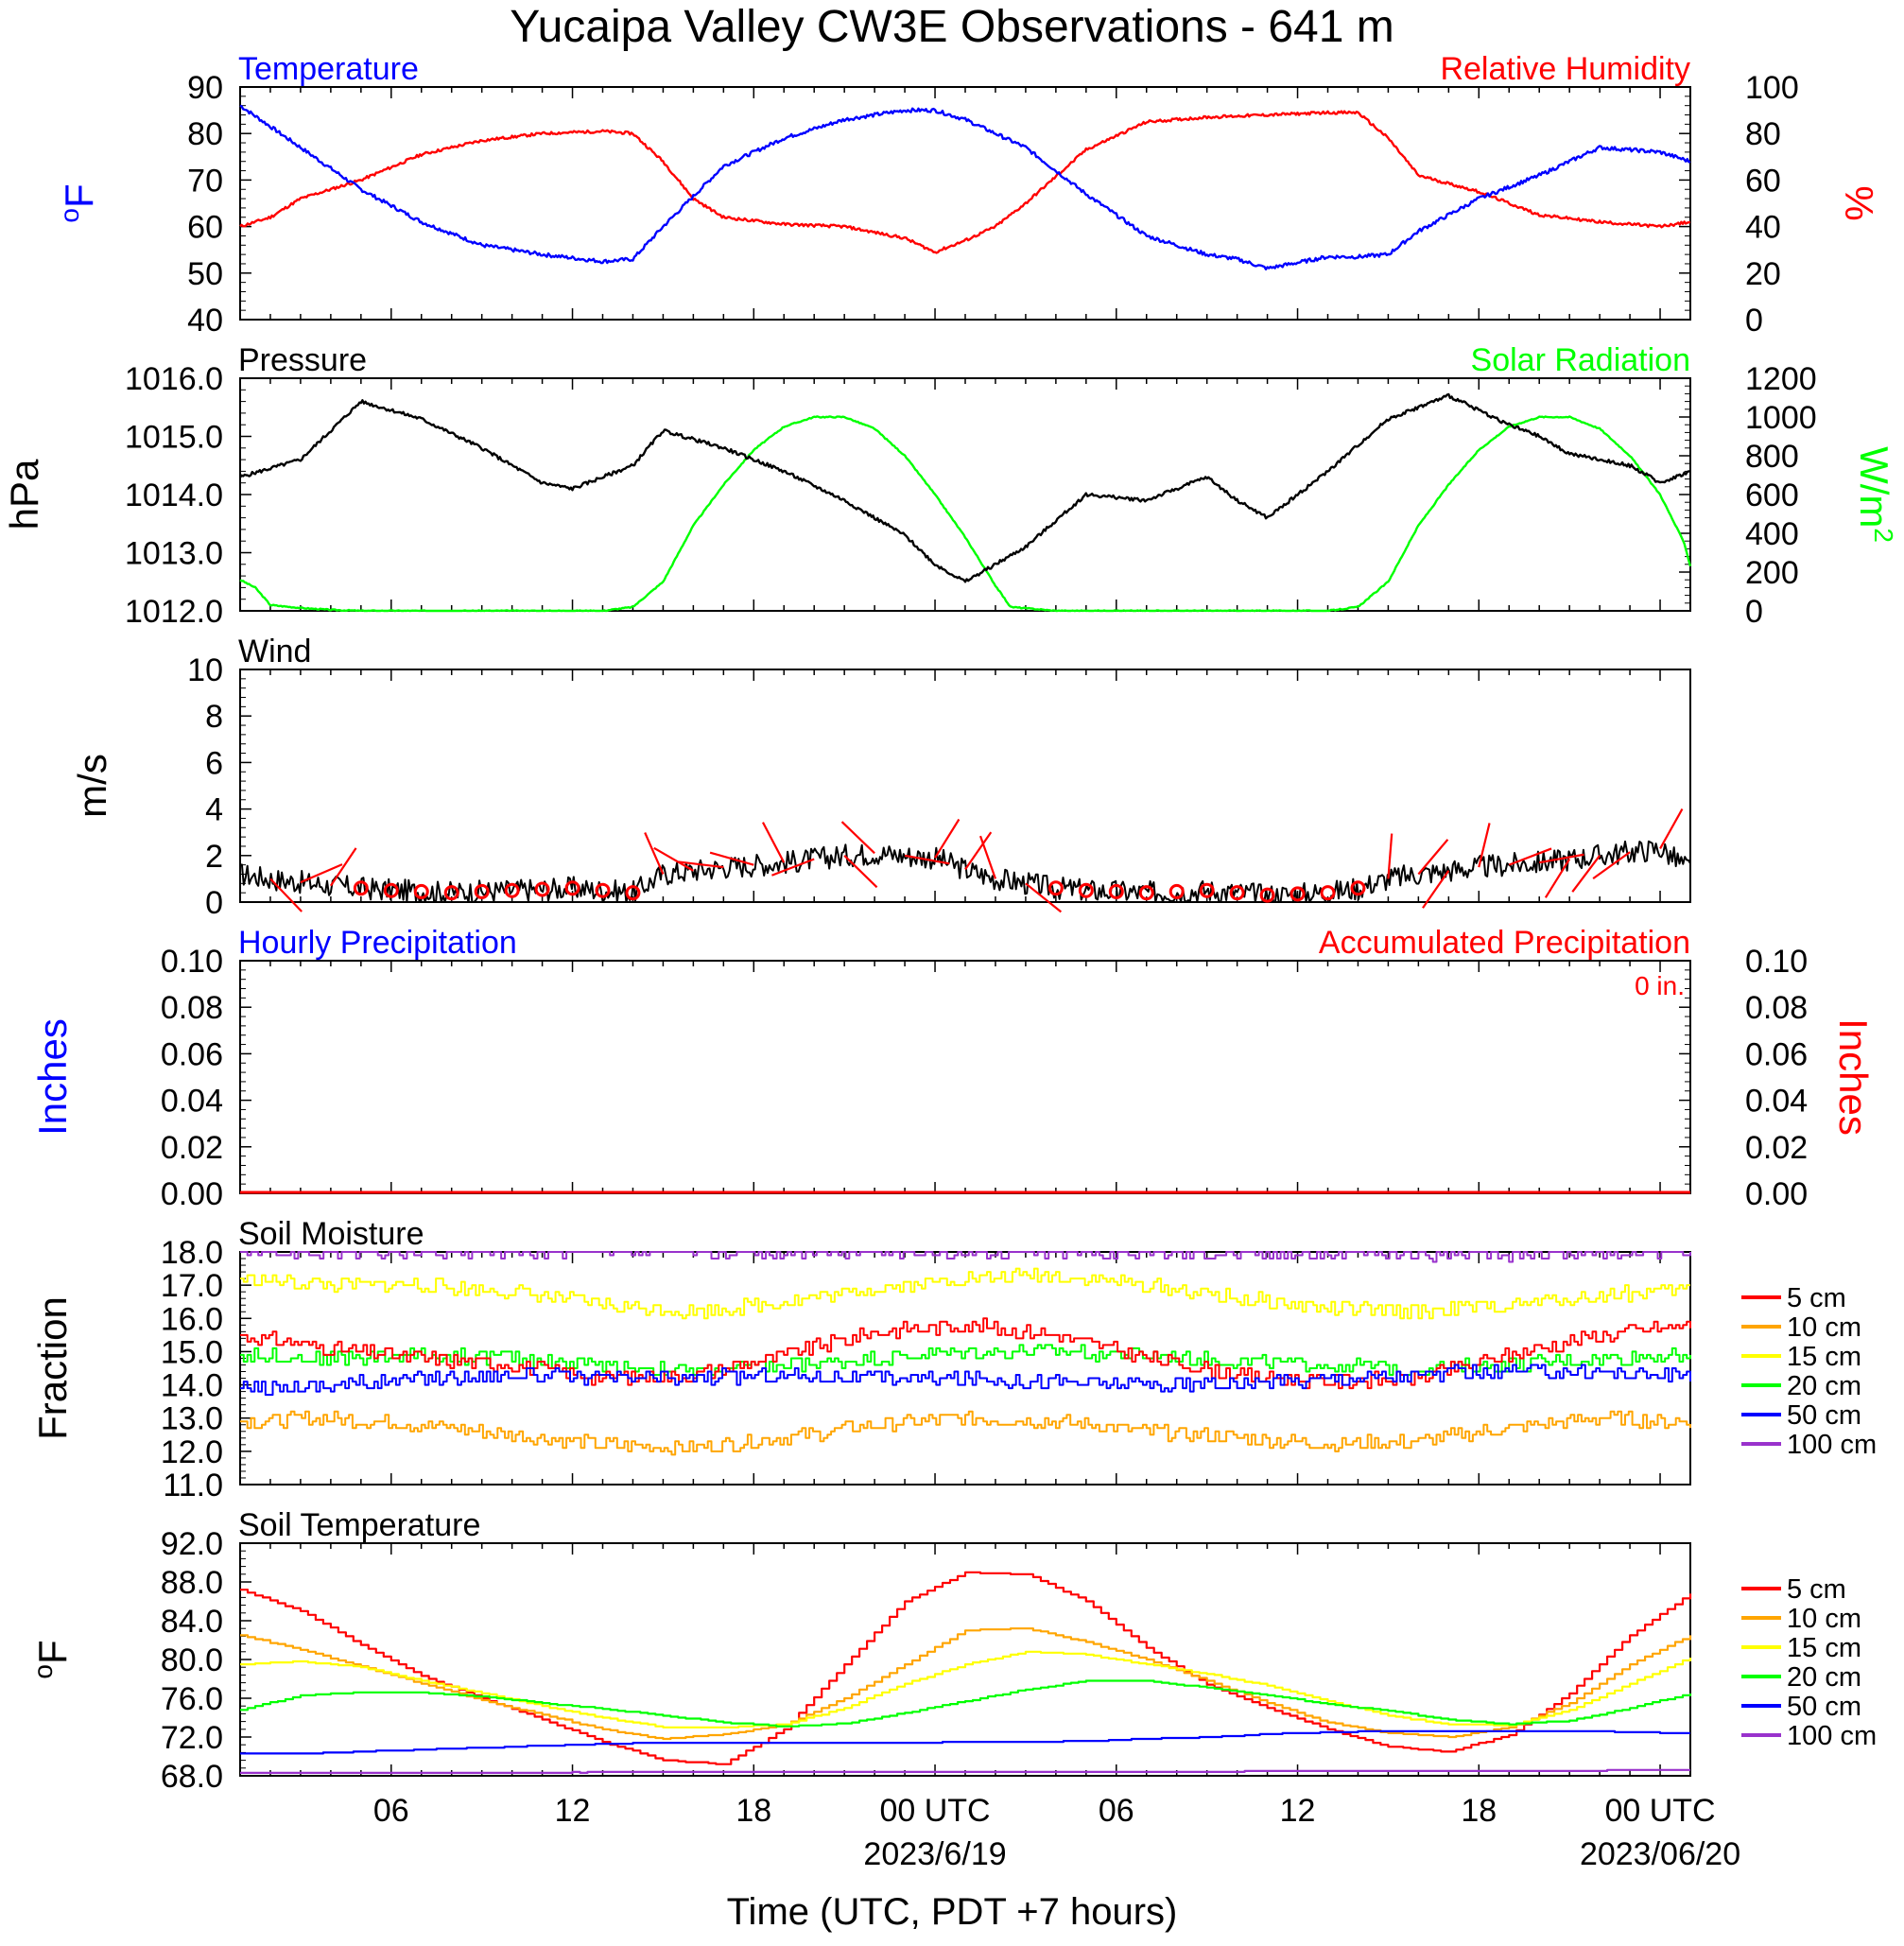  I want to click on left-tick-label: 70, so click(205, 181).